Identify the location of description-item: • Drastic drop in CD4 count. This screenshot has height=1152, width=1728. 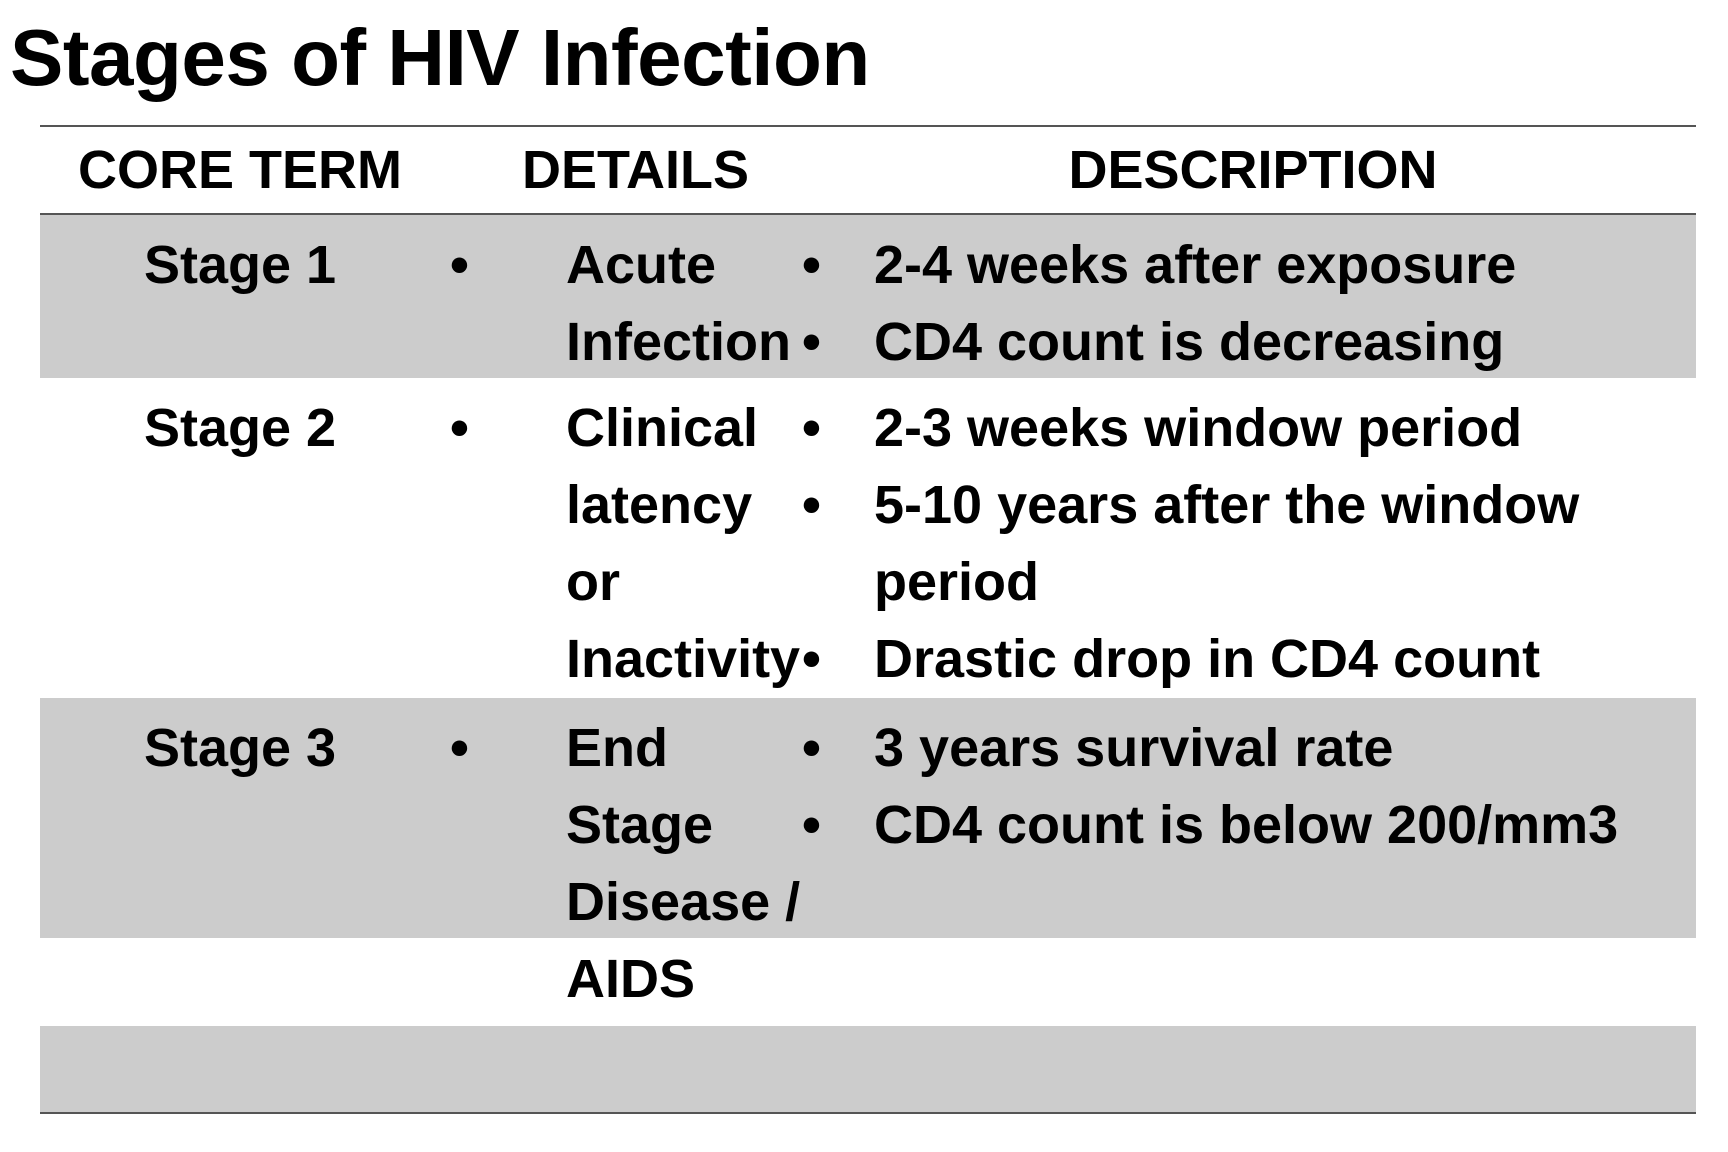
(1252, 659).